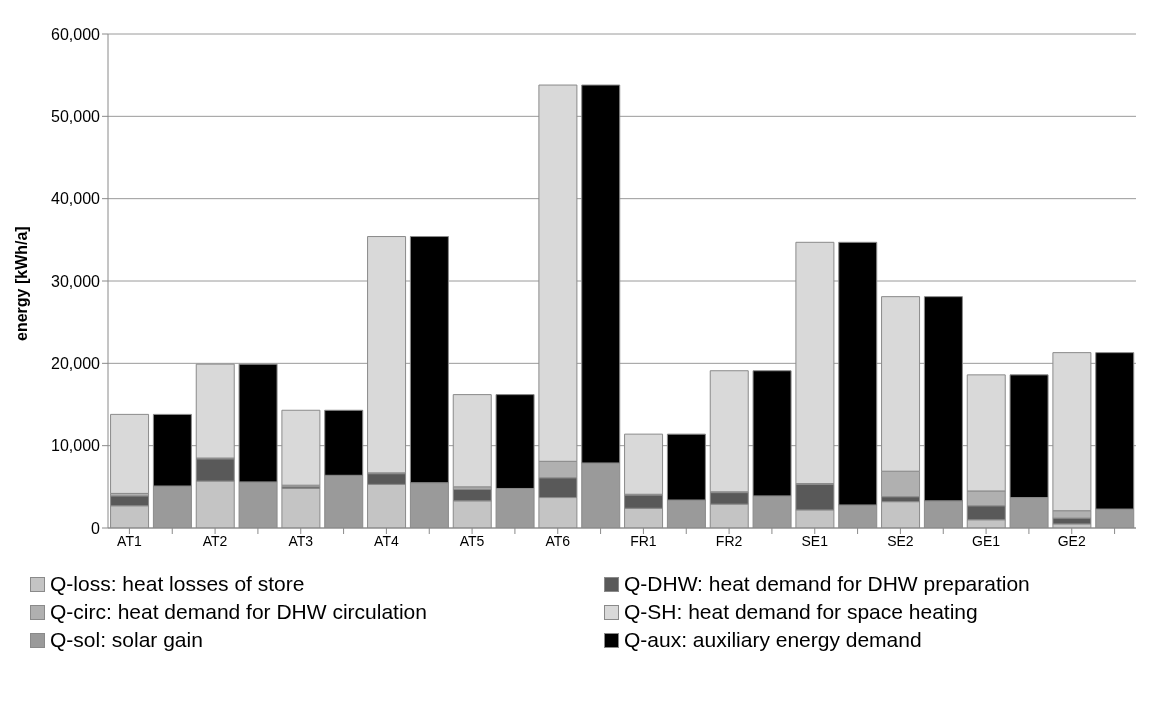  I want to click on y-tick-label: 20,000, so click(76, 364).